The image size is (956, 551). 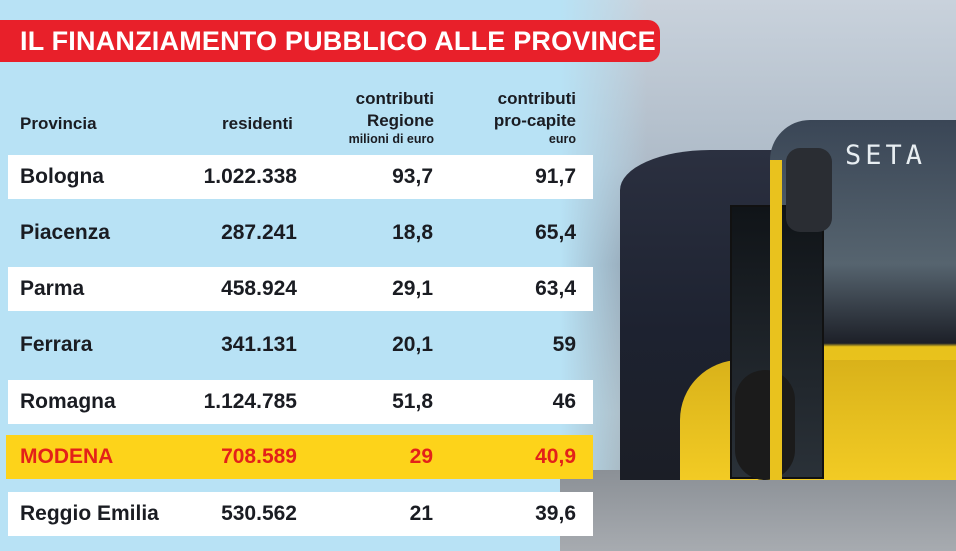 What do you see at coordinates (536, 98) in the screenshot?
I see `header-procapite-line1: contributi` at bounding box center [536, 98].